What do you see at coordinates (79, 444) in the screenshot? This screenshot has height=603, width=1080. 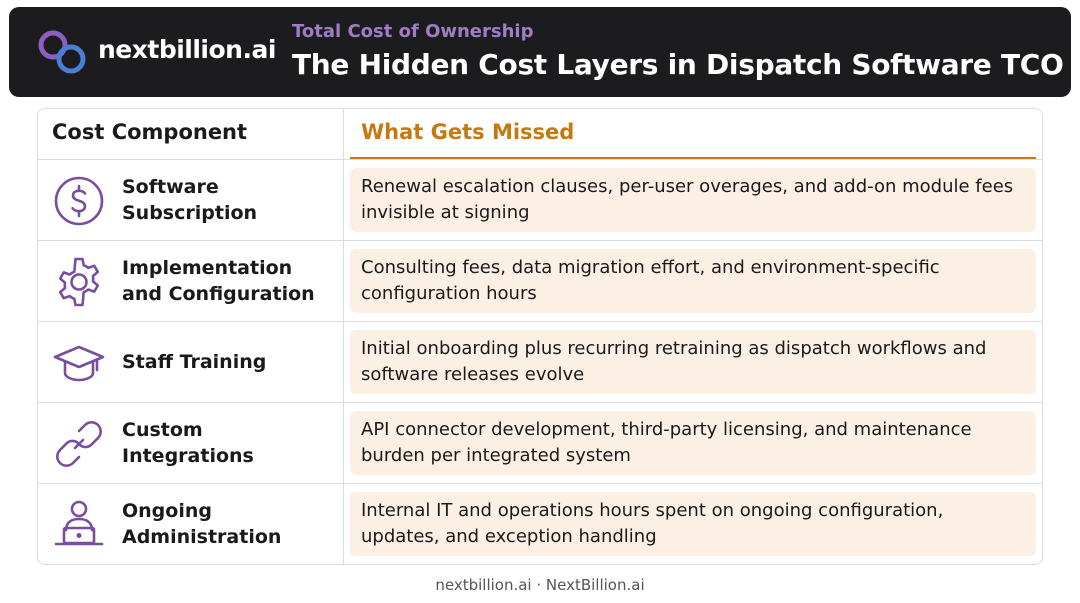 I see `link-icon` at bounding box center [79, 444].